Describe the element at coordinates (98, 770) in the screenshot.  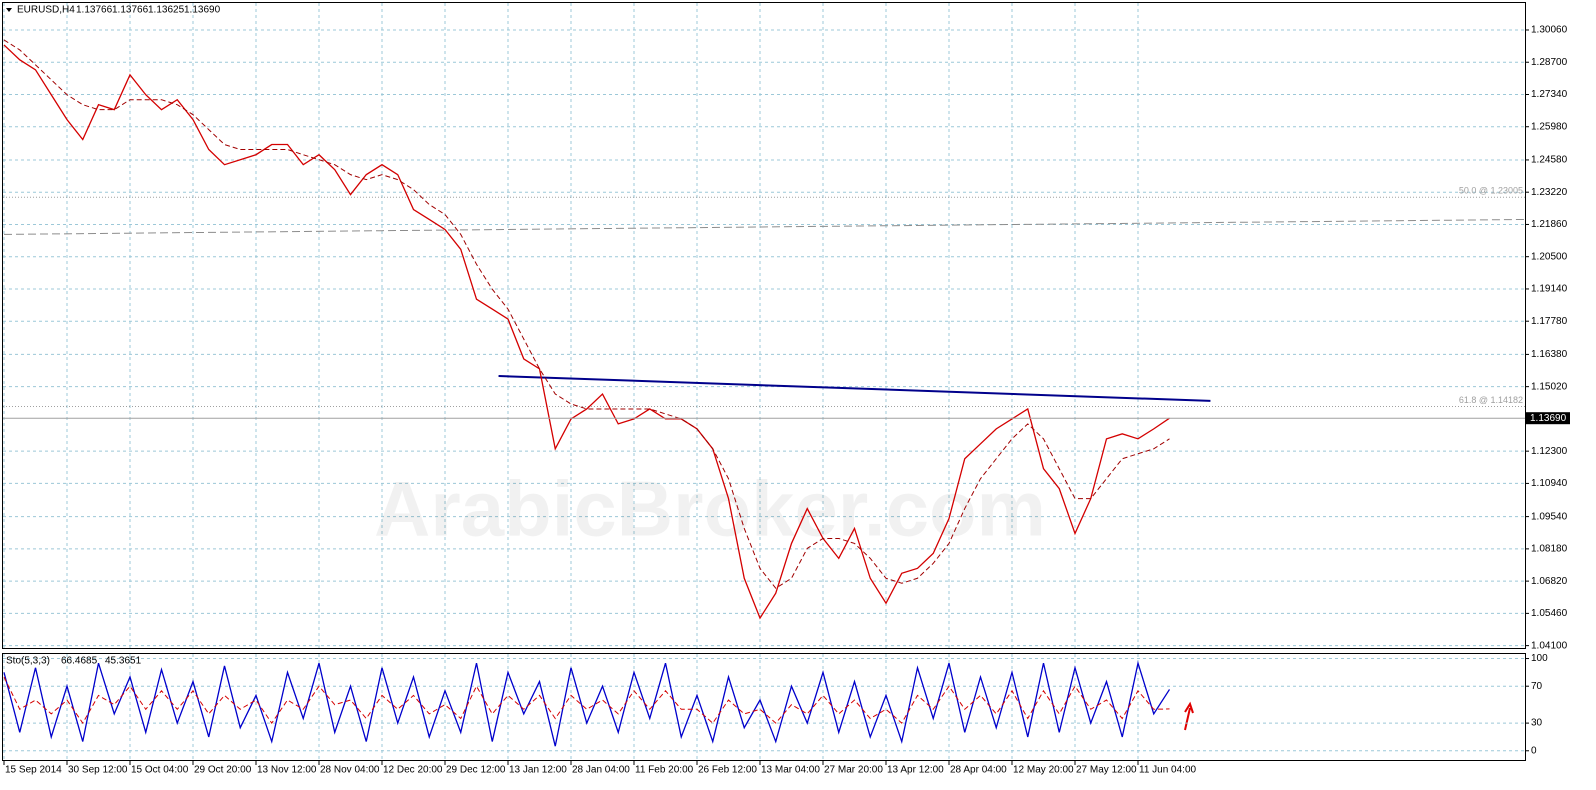
I see `x-tick-label: 30 Sep 12:00` at that location.